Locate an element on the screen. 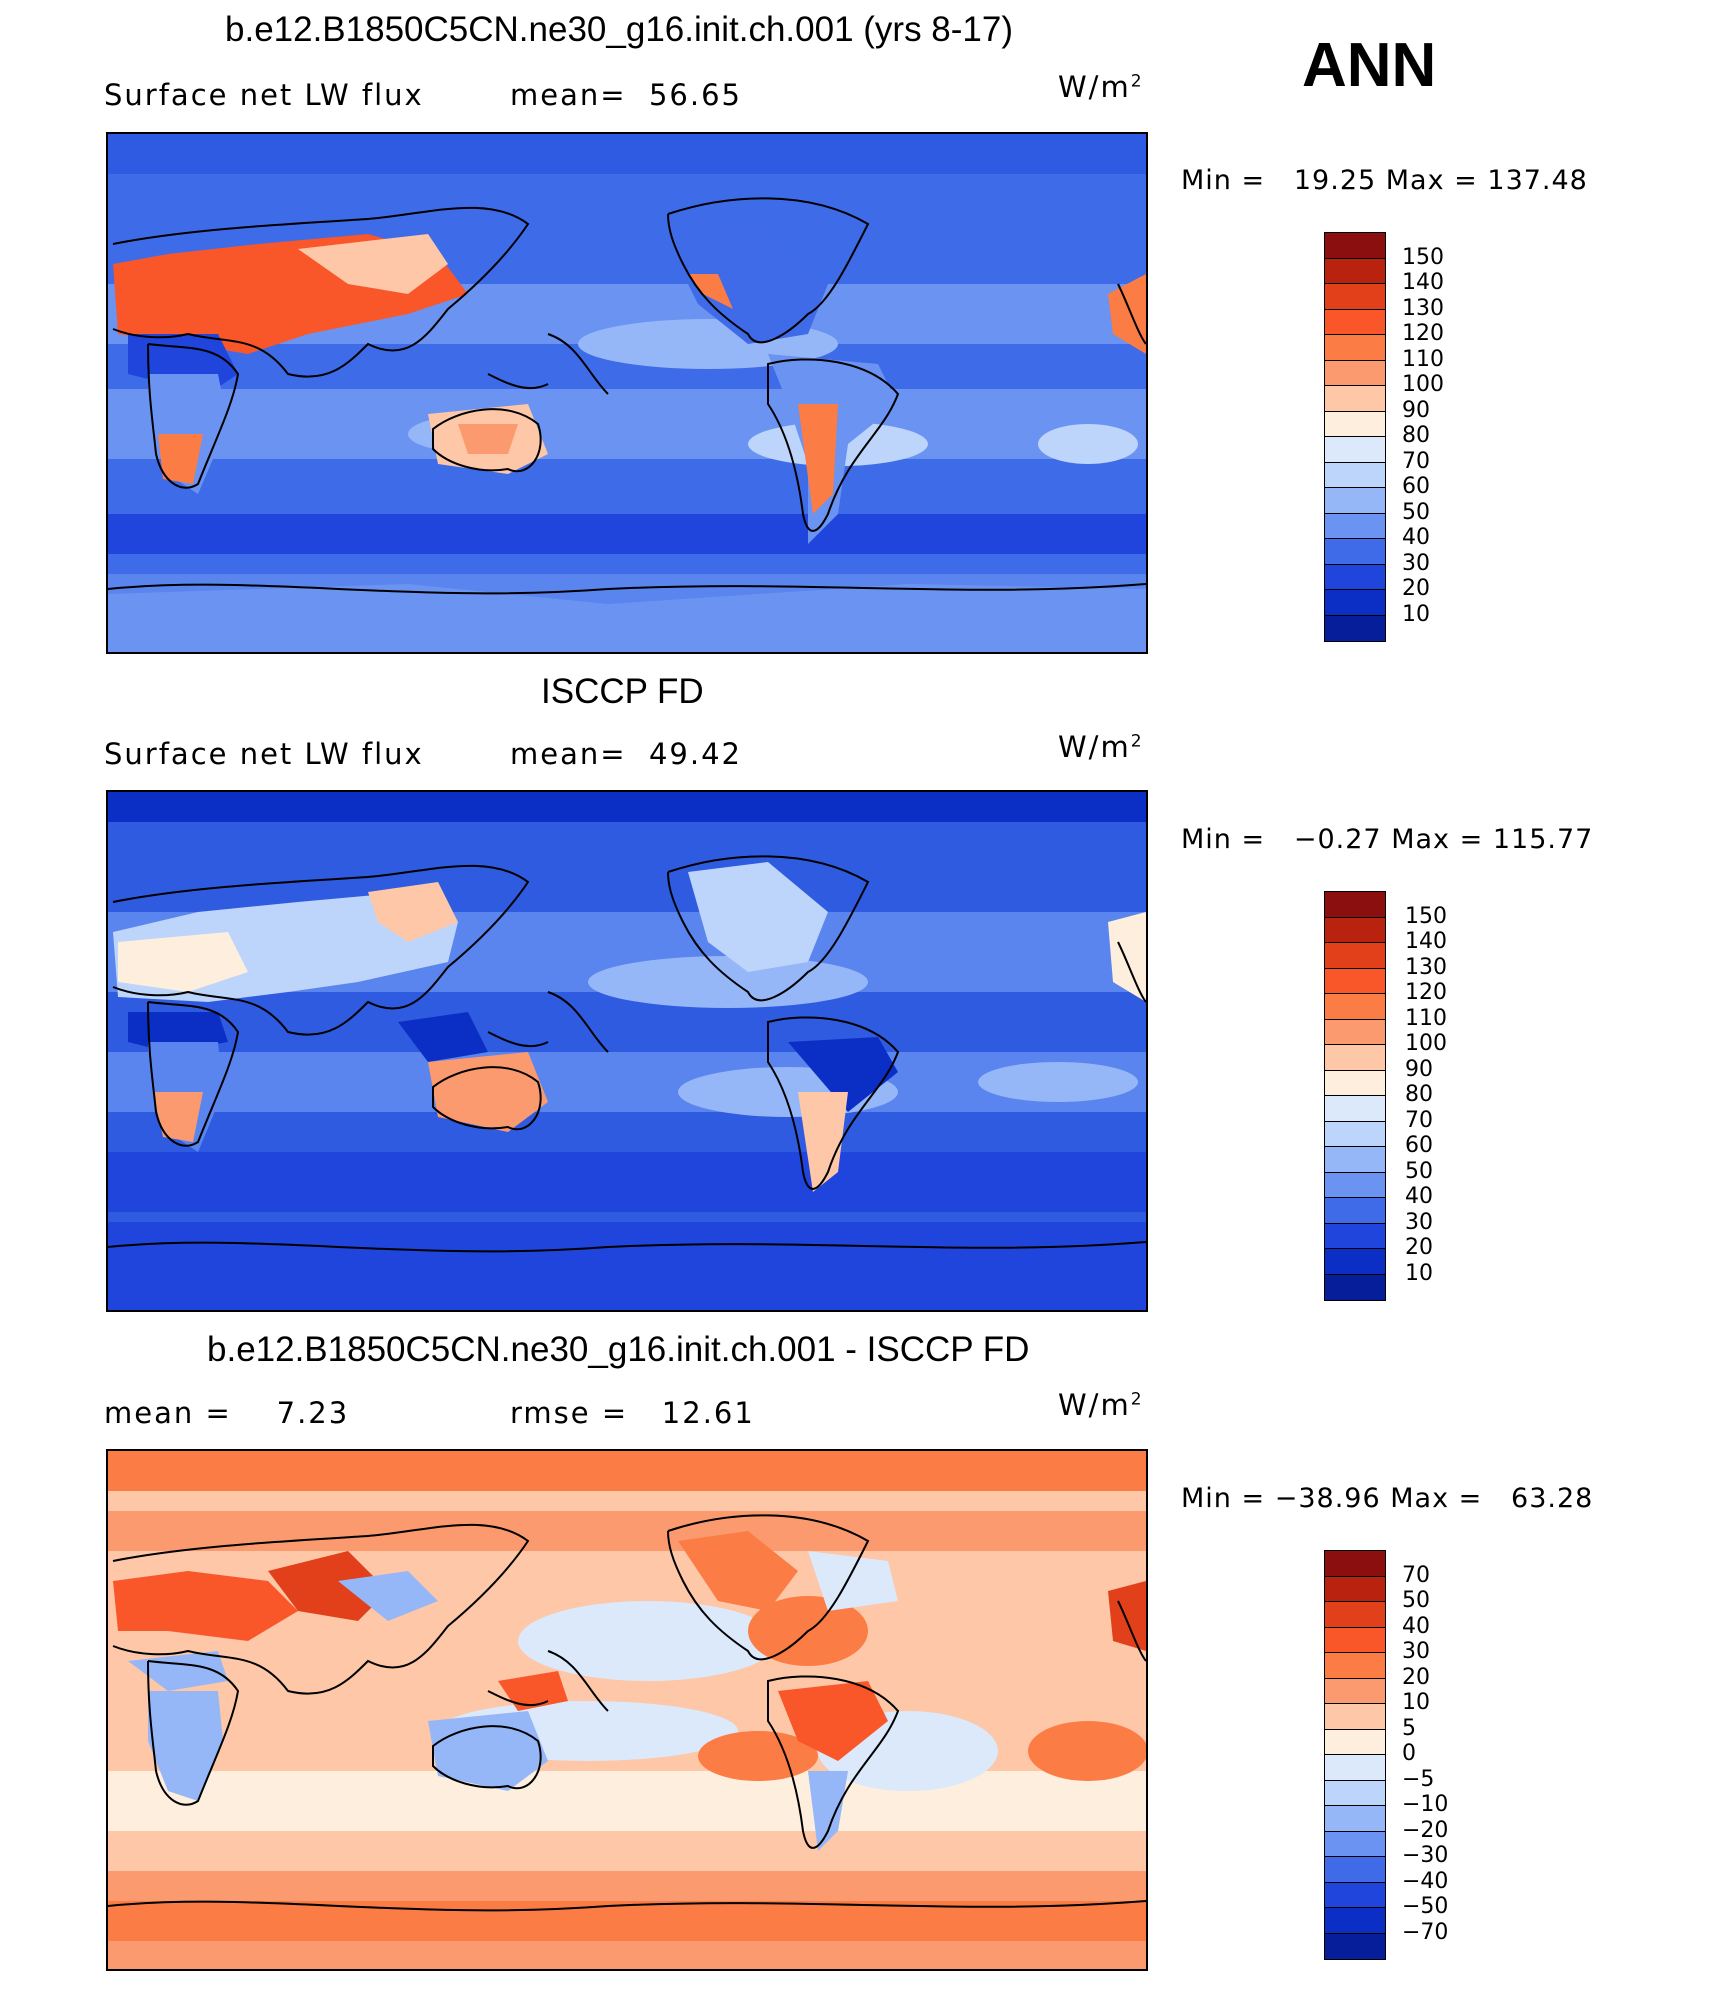 The image size is (1710, 1991). panel2-max-value: 115.77 is located at coordinates (1543, 839).